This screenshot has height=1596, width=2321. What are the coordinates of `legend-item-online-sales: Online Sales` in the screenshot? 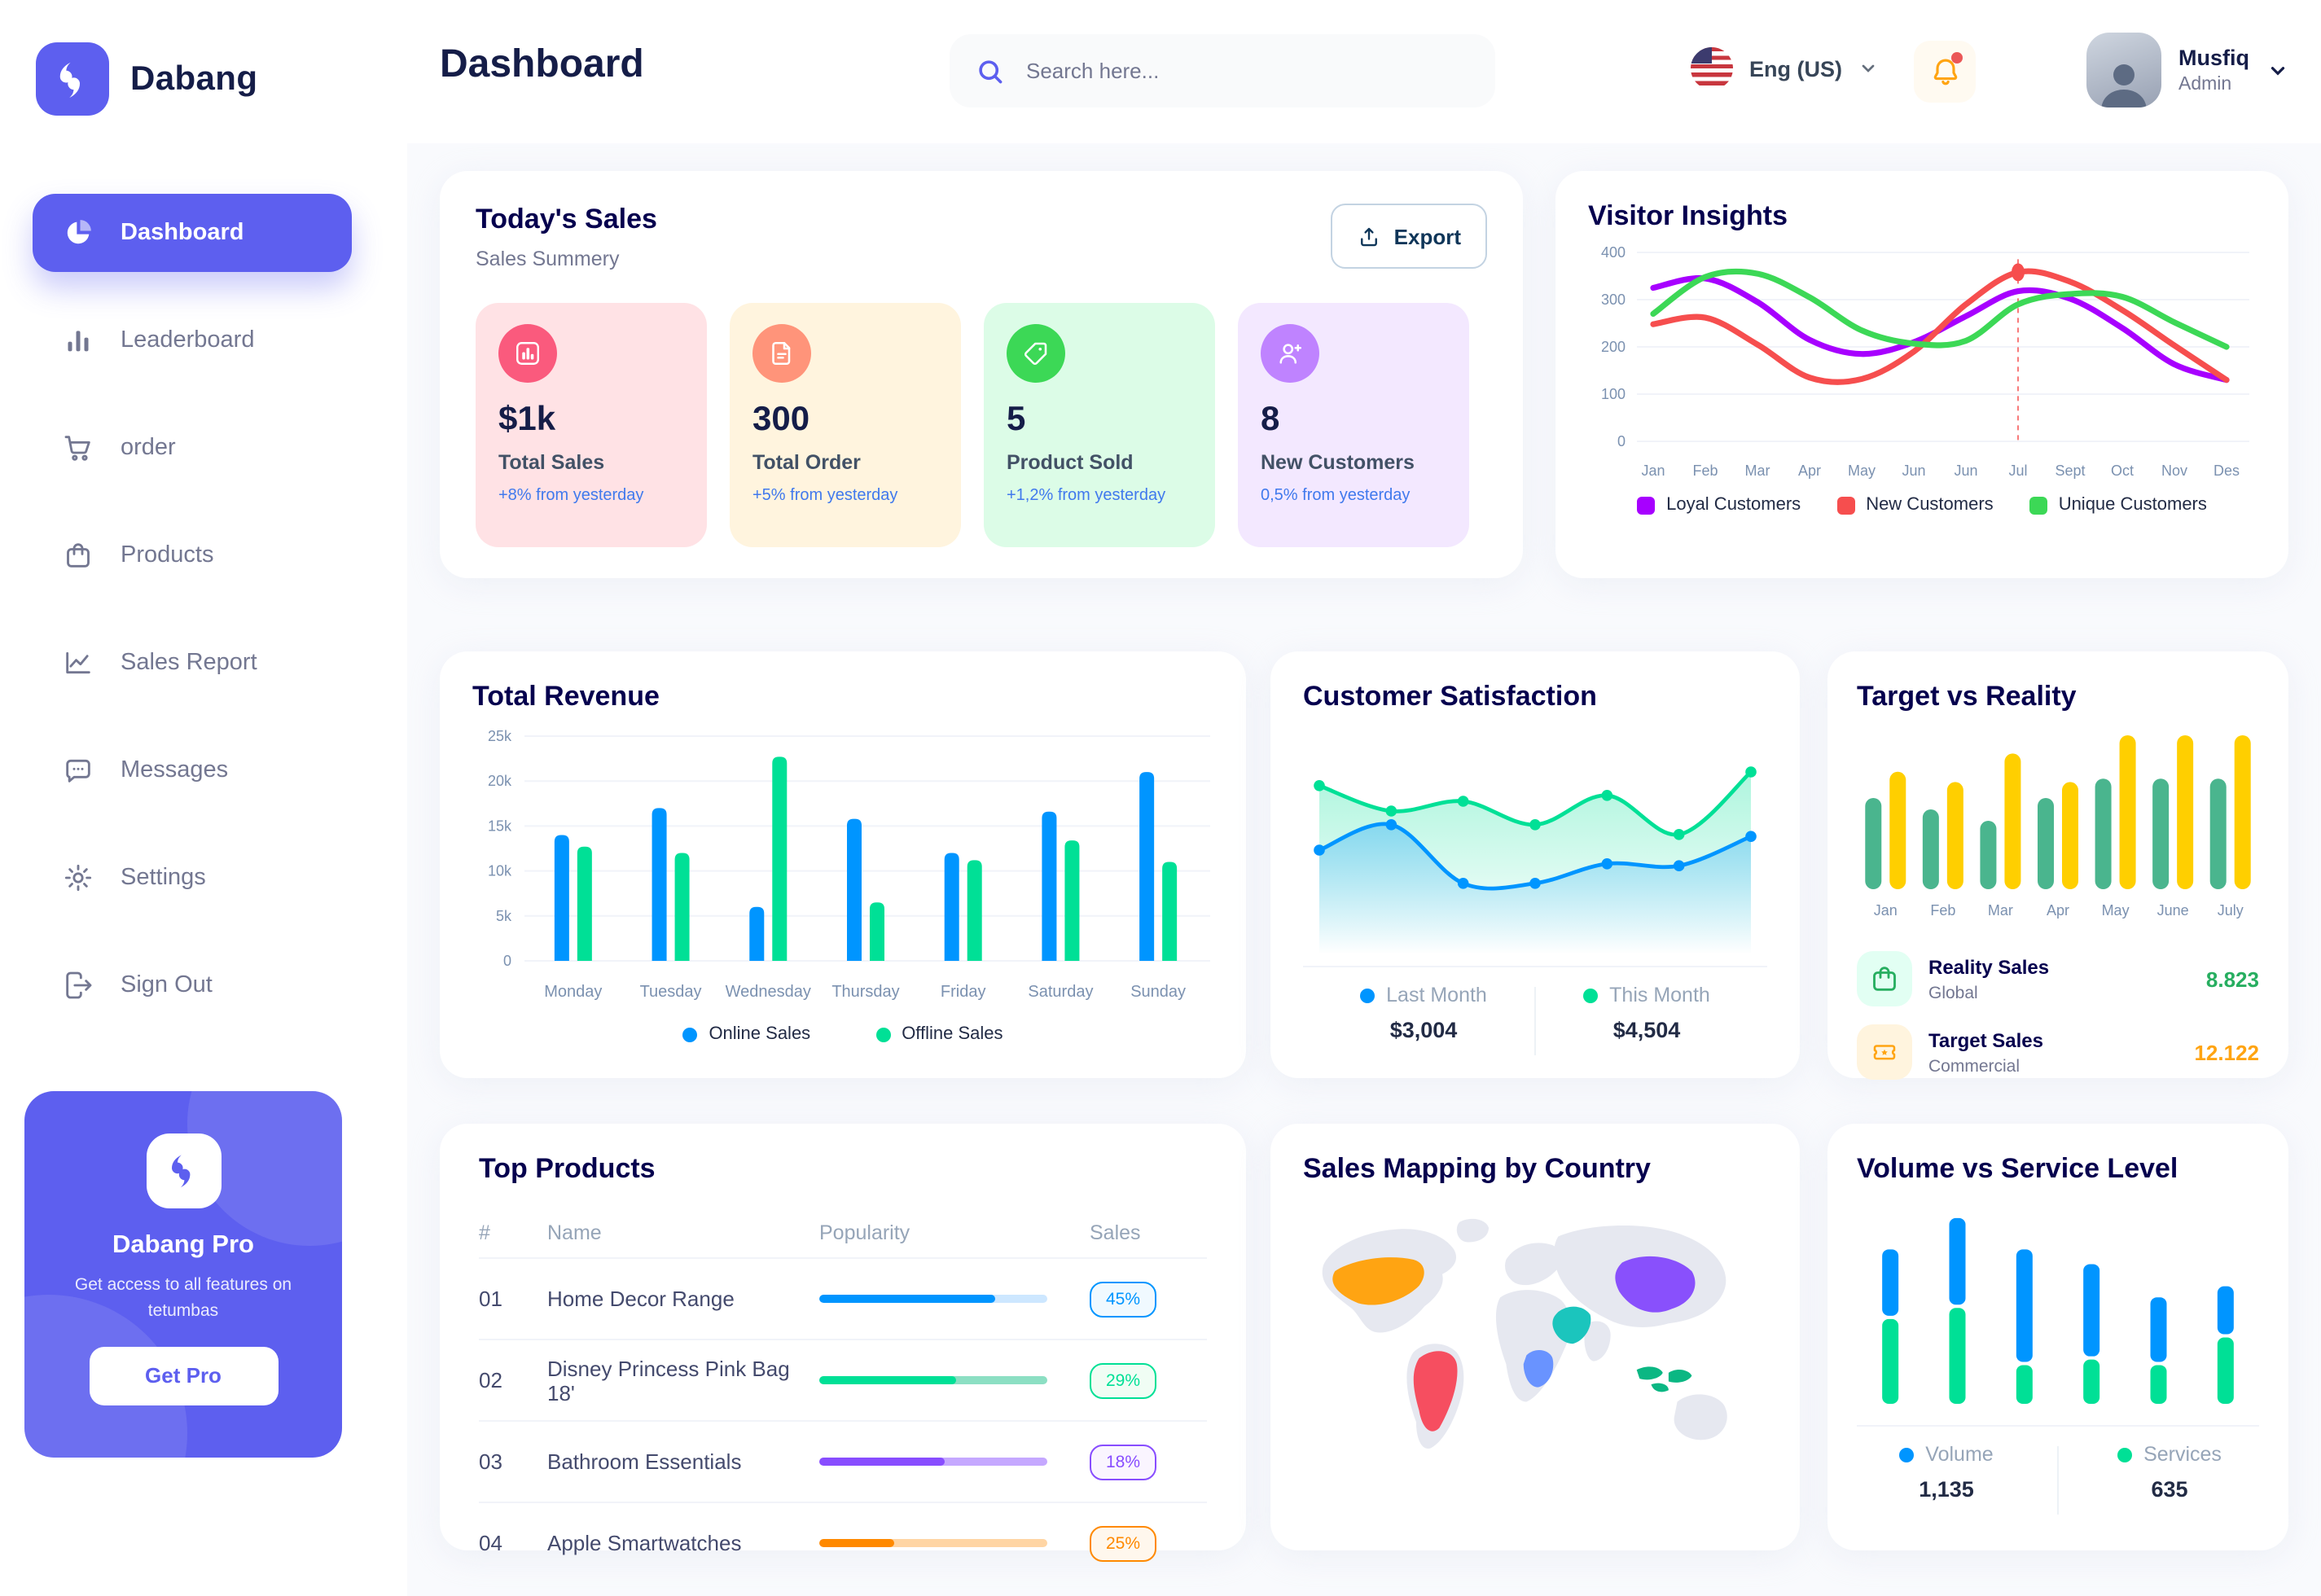 It's located at (746, 1034).